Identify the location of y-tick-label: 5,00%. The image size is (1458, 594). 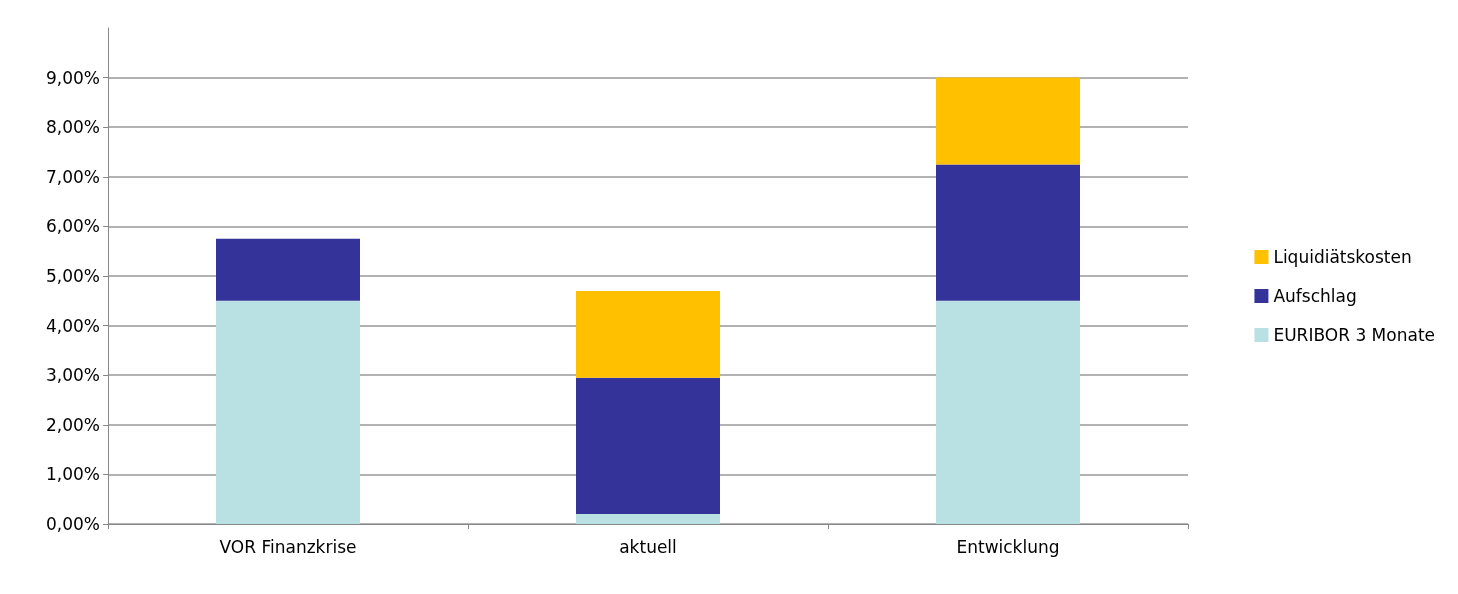
(72, 276).